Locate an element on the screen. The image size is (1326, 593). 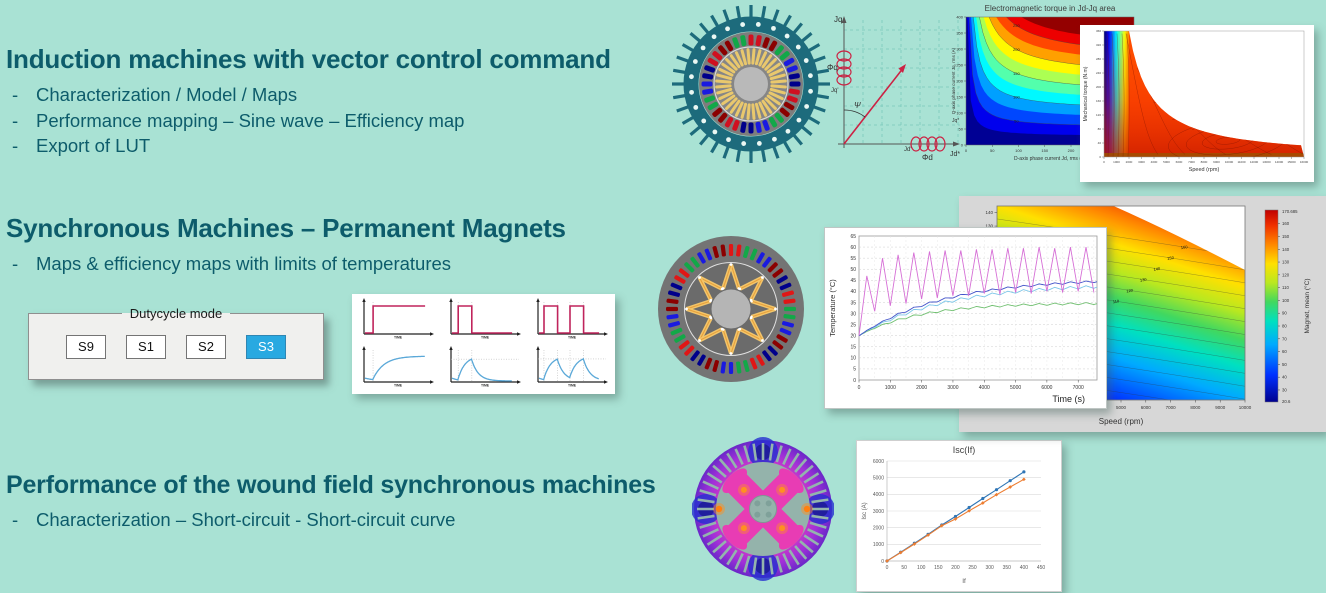
dq-axis-vector-diagram: Jq Φq Jq' Ψ Jd' Φd Jd* is located at coordinates (895, 90).